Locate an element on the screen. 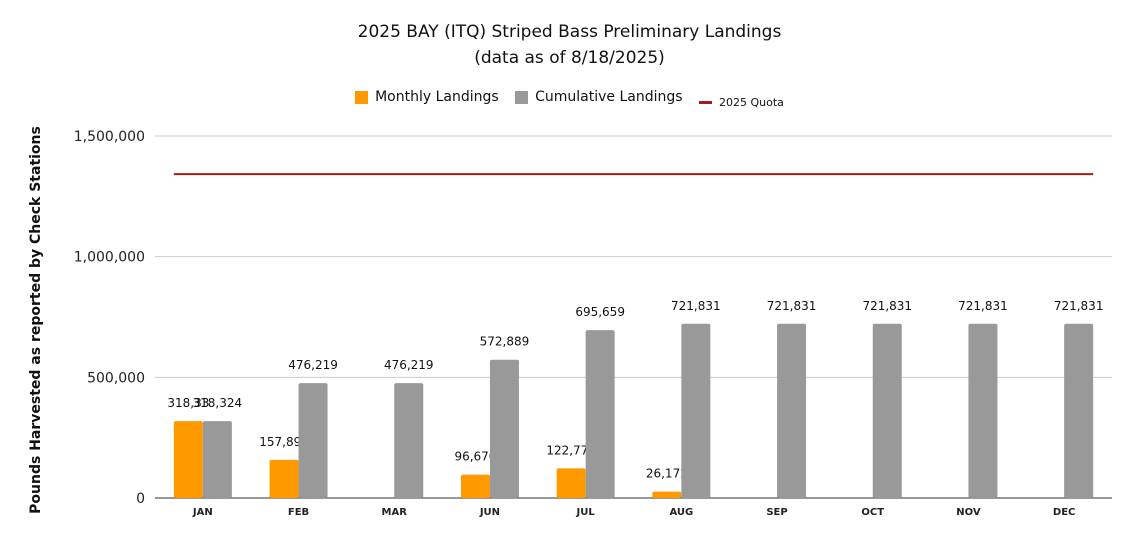 Image resolution: width=1139 pixels, height=544 pixels. x-tick-label: AUG is located at coordinates (681, 512).